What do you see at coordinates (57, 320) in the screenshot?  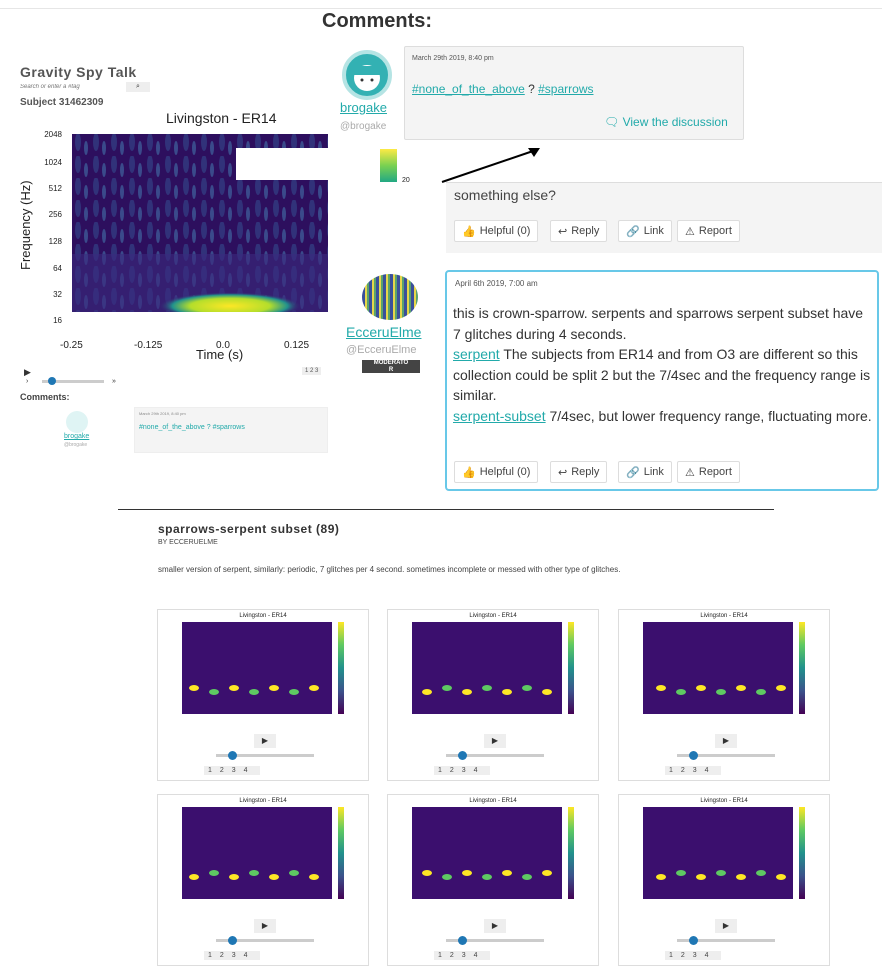 I see `ytick: 16` at bounding box center [57, 320].